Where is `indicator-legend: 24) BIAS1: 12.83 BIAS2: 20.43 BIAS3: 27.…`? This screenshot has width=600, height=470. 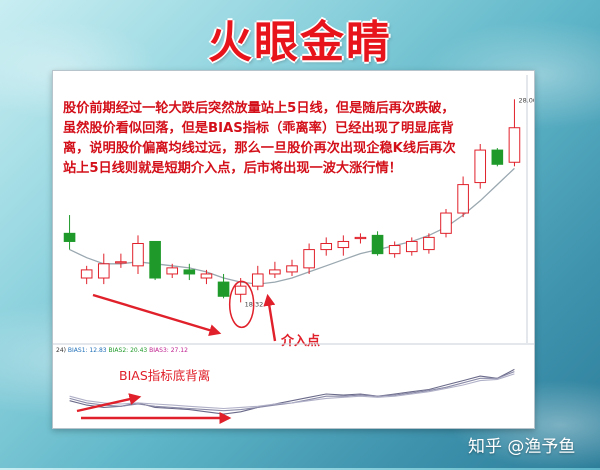
indicator-legend: 24) BIAS1: 12.83 BIAS2: 20.43 BIAS3: 27.… is located at coordinates (122, 350).